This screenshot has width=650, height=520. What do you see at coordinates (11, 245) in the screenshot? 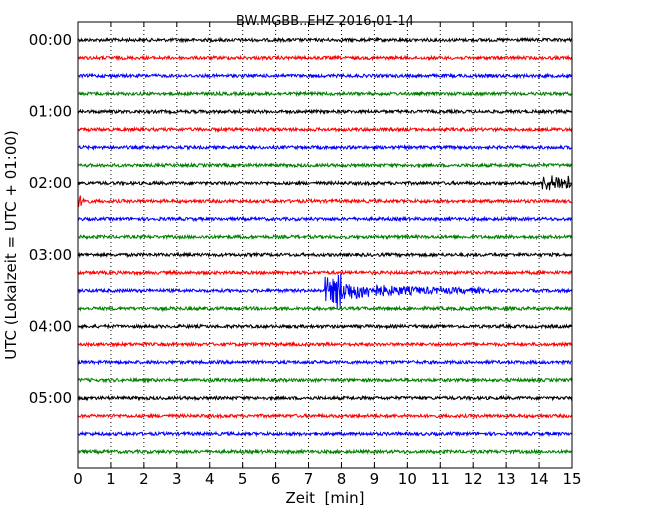
I see `y-axis-label: UTC (Lokalzeit = UTC + 01:00)` at bounding box center [11, 245].